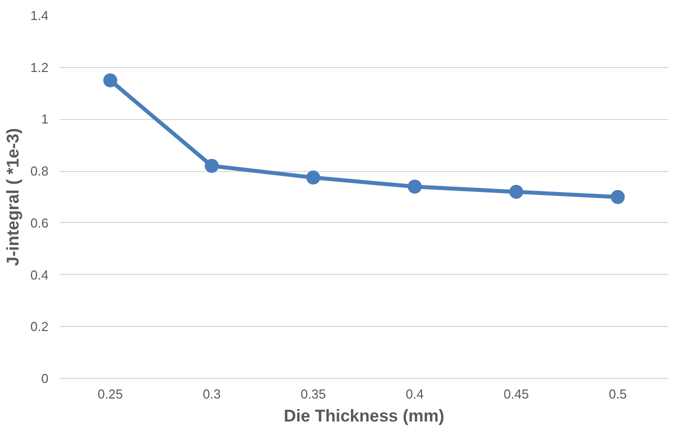 The width and height of the screenshot is (688, 428). What do you see at coordinates (12, 197) in the screenshot?
I see `y-axis-title: J-integral ( *1e-3)` at bounding box center [12, 197].